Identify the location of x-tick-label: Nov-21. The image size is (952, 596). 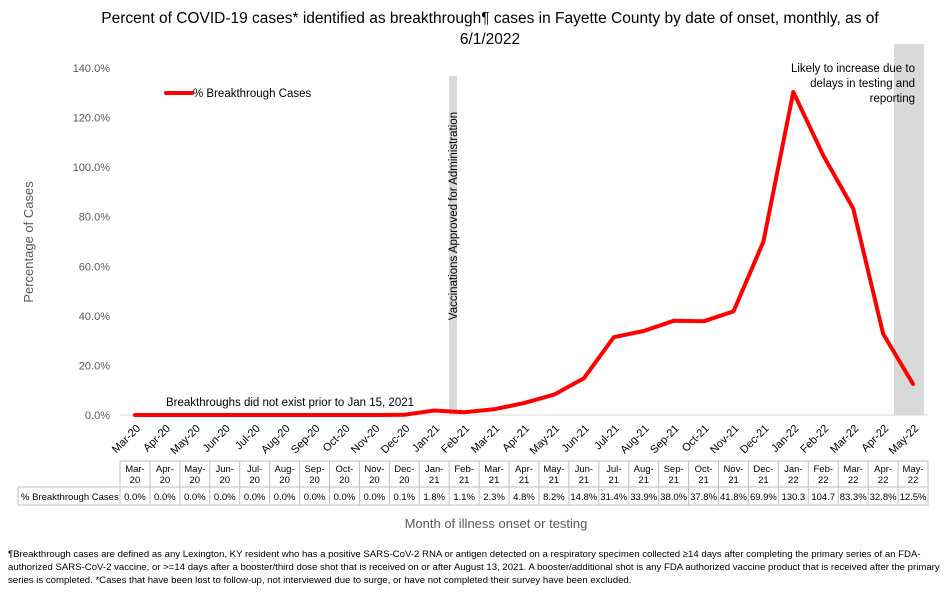
(725, 440).